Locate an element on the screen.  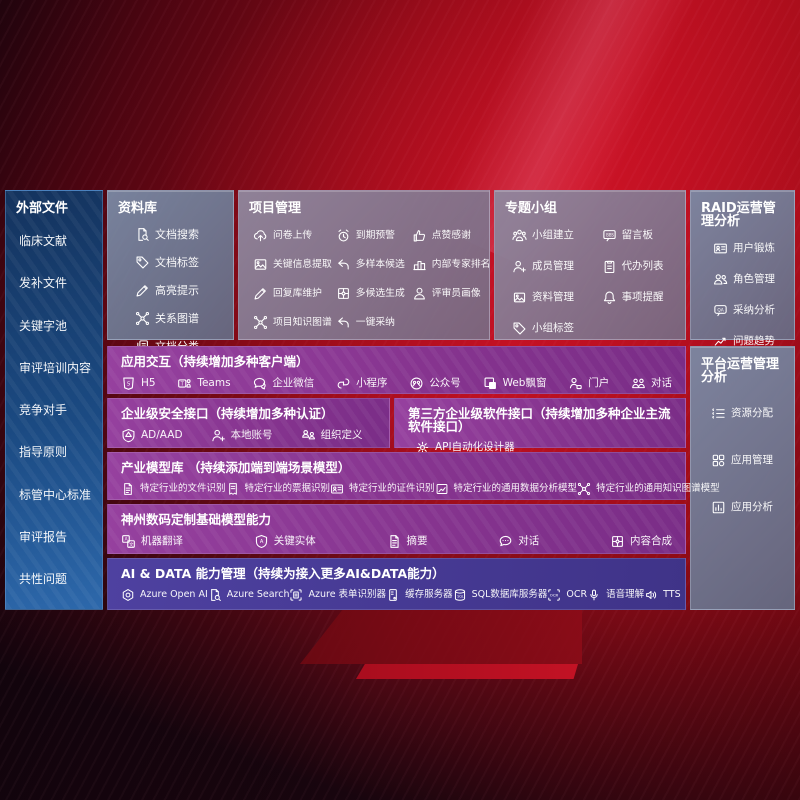
project-item: 关键信息提取 is located at coordinates (294, 264).